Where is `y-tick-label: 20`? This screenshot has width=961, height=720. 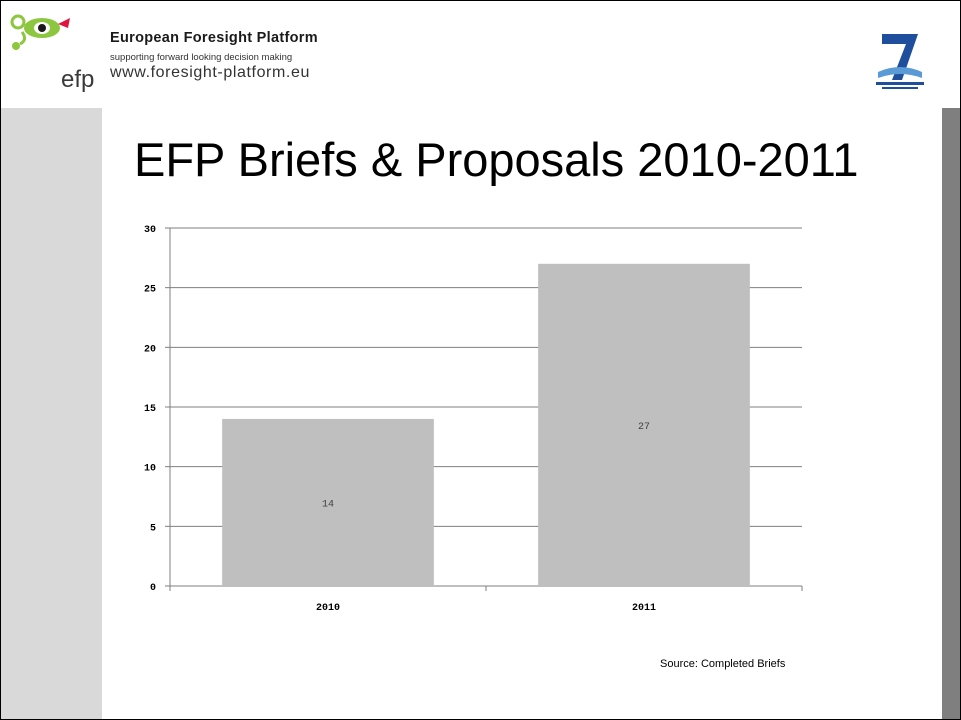 y-tick-label: 20 is located at coordinates (150, 349).